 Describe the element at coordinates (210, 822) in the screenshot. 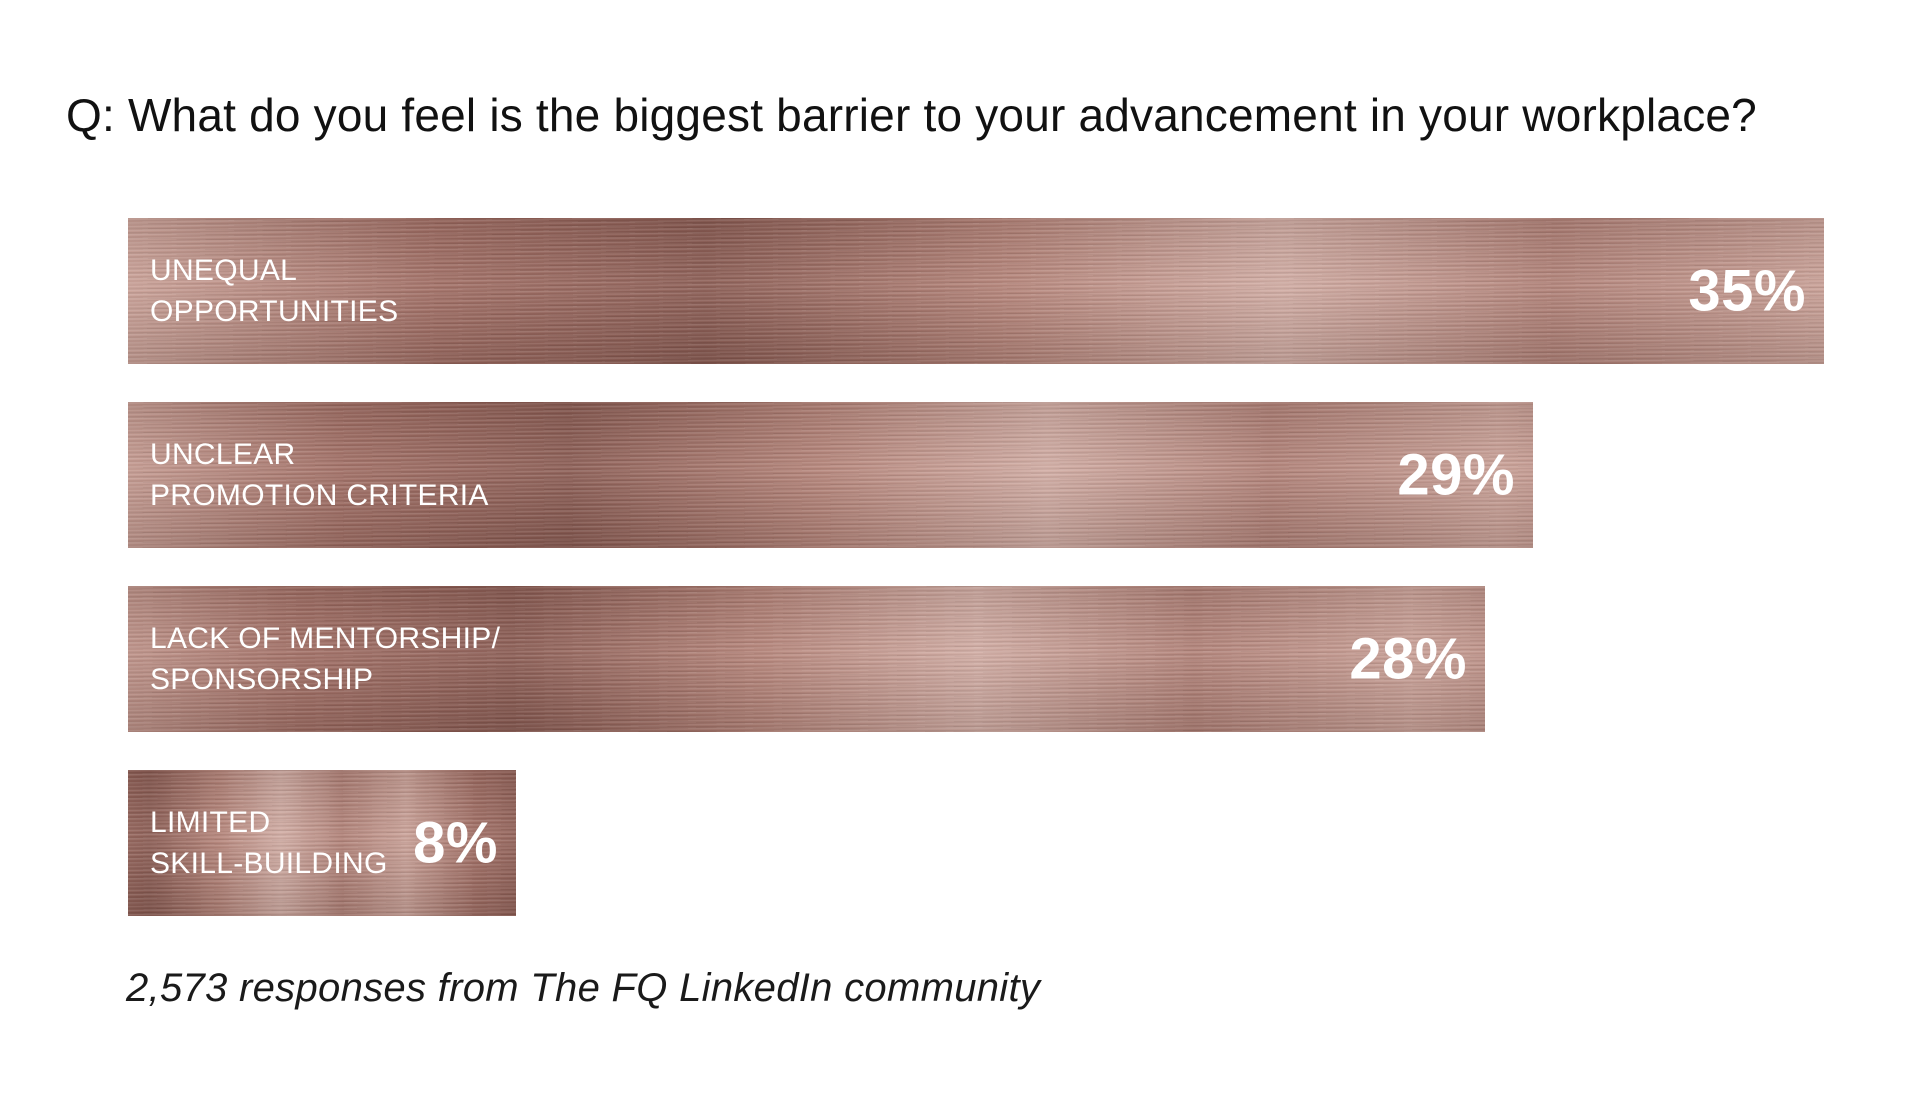

I see `bar-label-line: LIMITED` at that location.